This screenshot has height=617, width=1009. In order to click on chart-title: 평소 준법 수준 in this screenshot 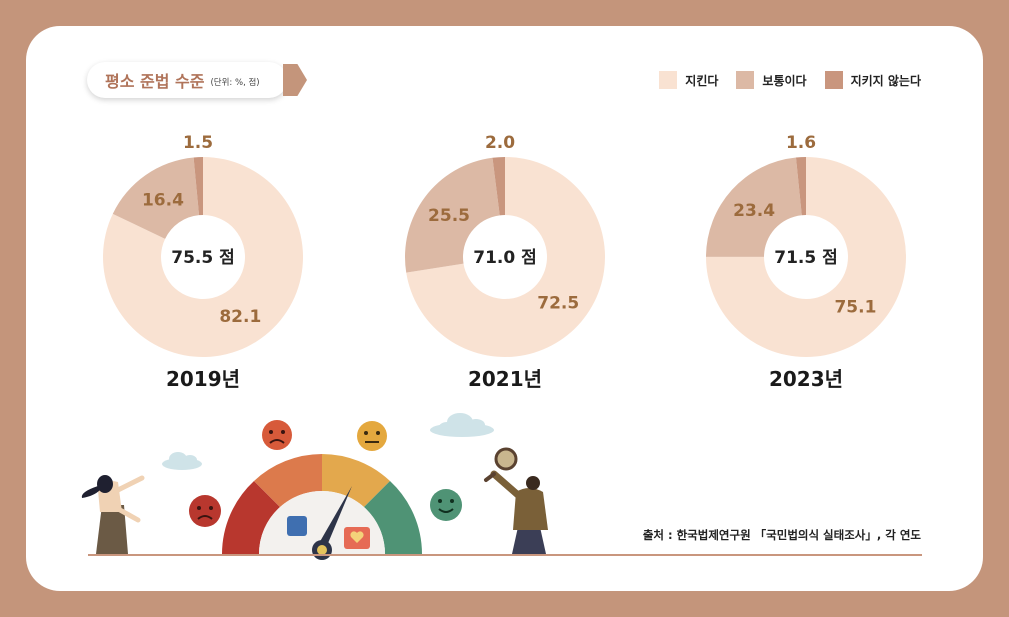, I will do `click(155, 81)`.